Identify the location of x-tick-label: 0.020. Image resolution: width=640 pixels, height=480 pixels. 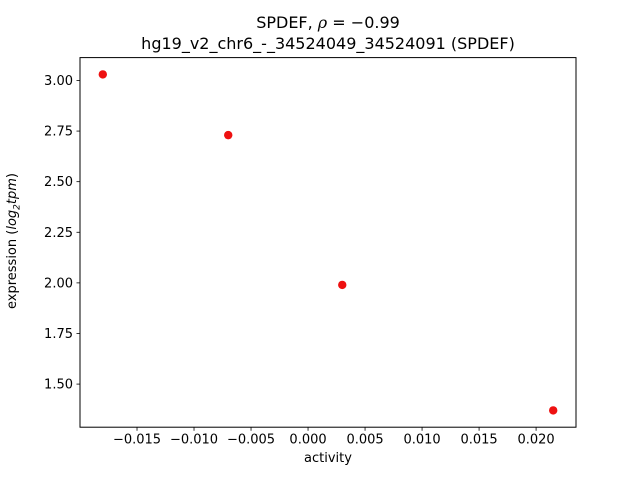
(535, 440).